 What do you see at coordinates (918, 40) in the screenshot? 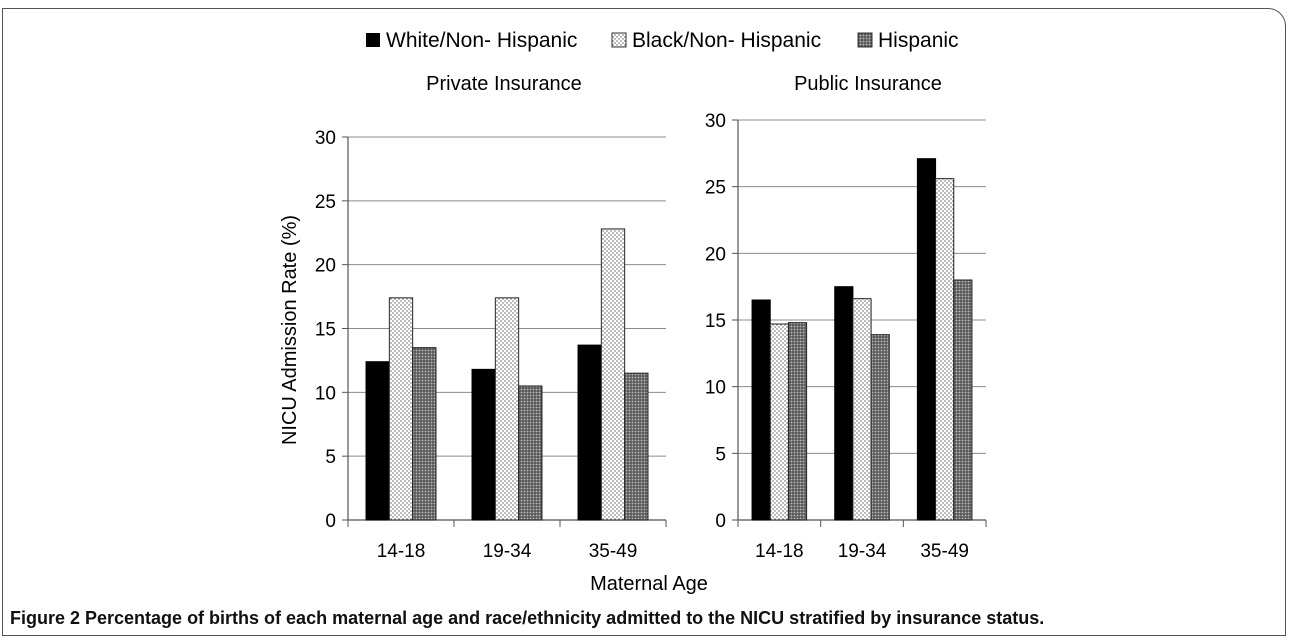
I see `legend-label-hispanic: Hispanic` at bounding box center [918, 40].